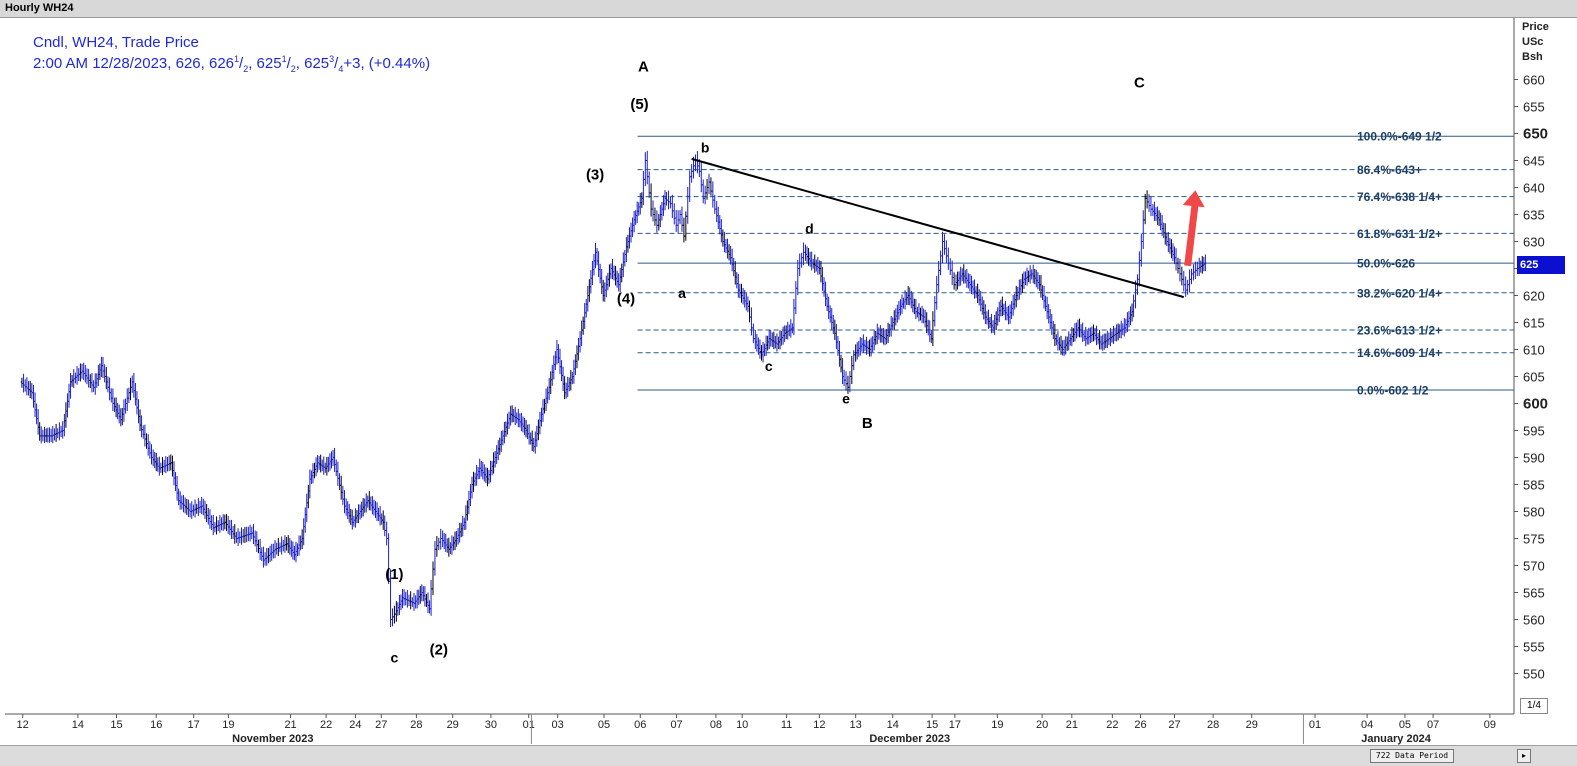  What do you see at coordinates (1399, 197) in the screenshot?
I see `fib-level-label: 76.4%-638 1/4+` at bounding box center [1399, 197].